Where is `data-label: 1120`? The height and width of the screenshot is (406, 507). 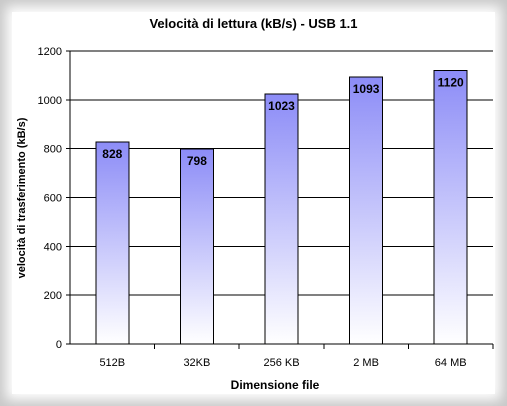
data-label: 1120 is located at coordinates (451, 83).